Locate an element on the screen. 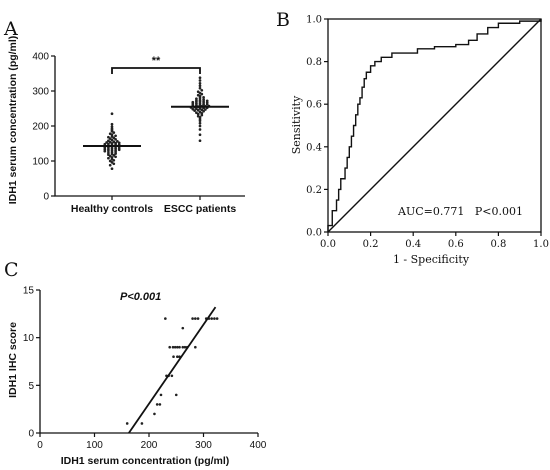  panel-c-x-tick-label: 200 is located at coordinates (149, 445).